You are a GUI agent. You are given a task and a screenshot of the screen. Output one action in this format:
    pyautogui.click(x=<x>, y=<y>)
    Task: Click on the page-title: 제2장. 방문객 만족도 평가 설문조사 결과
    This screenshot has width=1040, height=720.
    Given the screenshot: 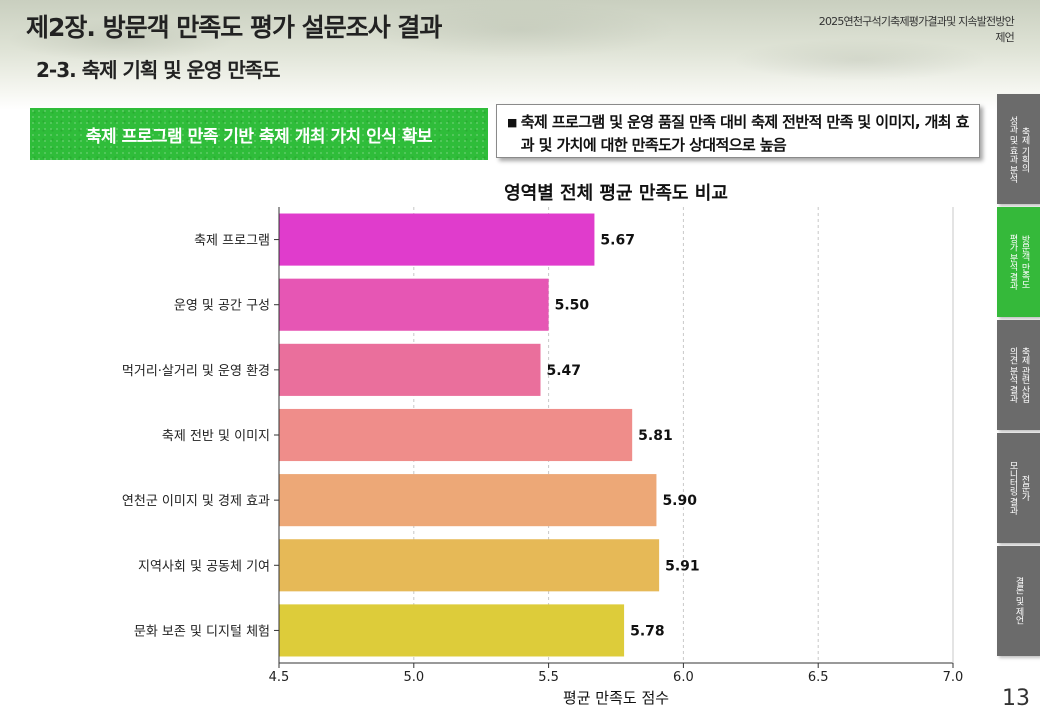 What is the action you would take?
    pyautogui.click(x=234, y=27)
    